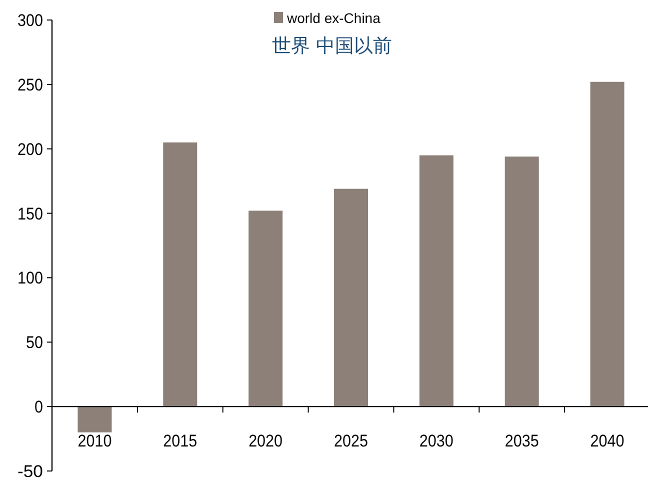 The height and width of the screenshot is (479, 648). Describe the element at coordinates (609, 441) in the screenshot. I see `x-tick-label: 2040` at that location.